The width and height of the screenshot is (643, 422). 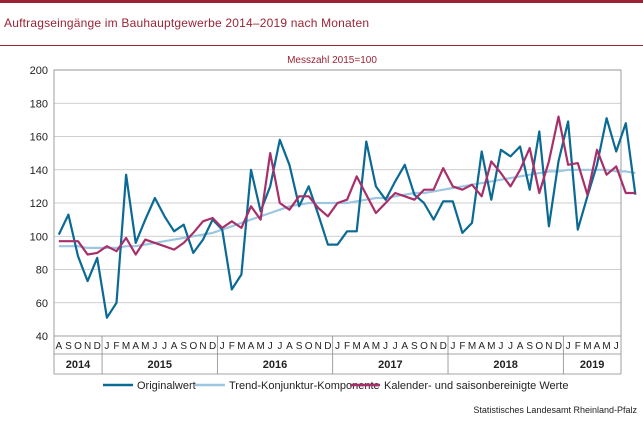 I want to click on legend-entry: Trend-Konjunktur-Komponente, so click(x=304, y=386).